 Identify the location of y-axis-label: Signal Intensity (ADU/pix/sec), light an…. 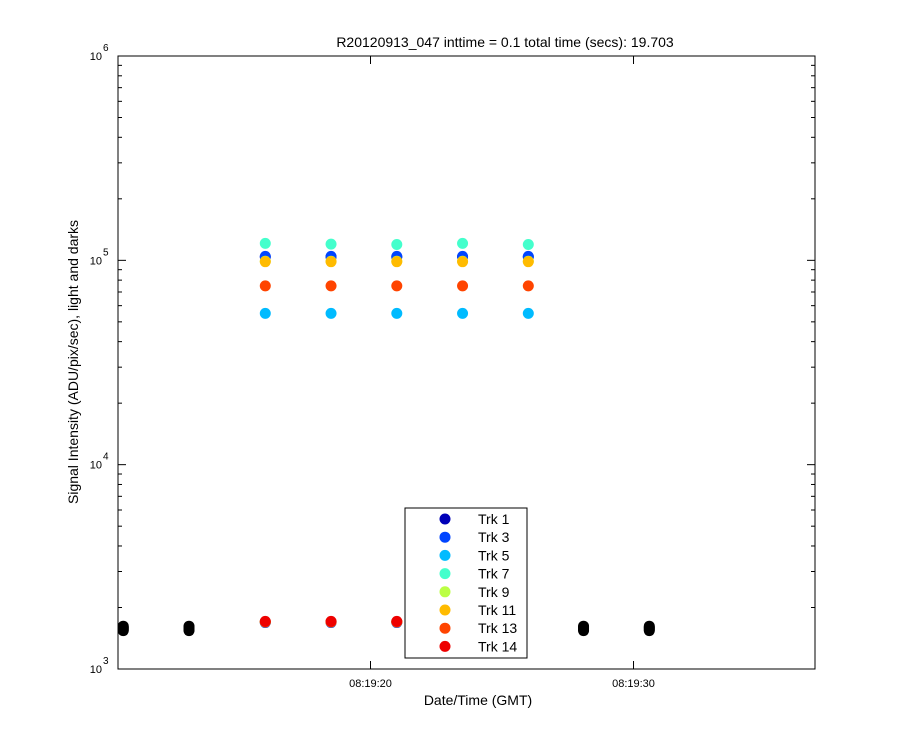
(73, 362).